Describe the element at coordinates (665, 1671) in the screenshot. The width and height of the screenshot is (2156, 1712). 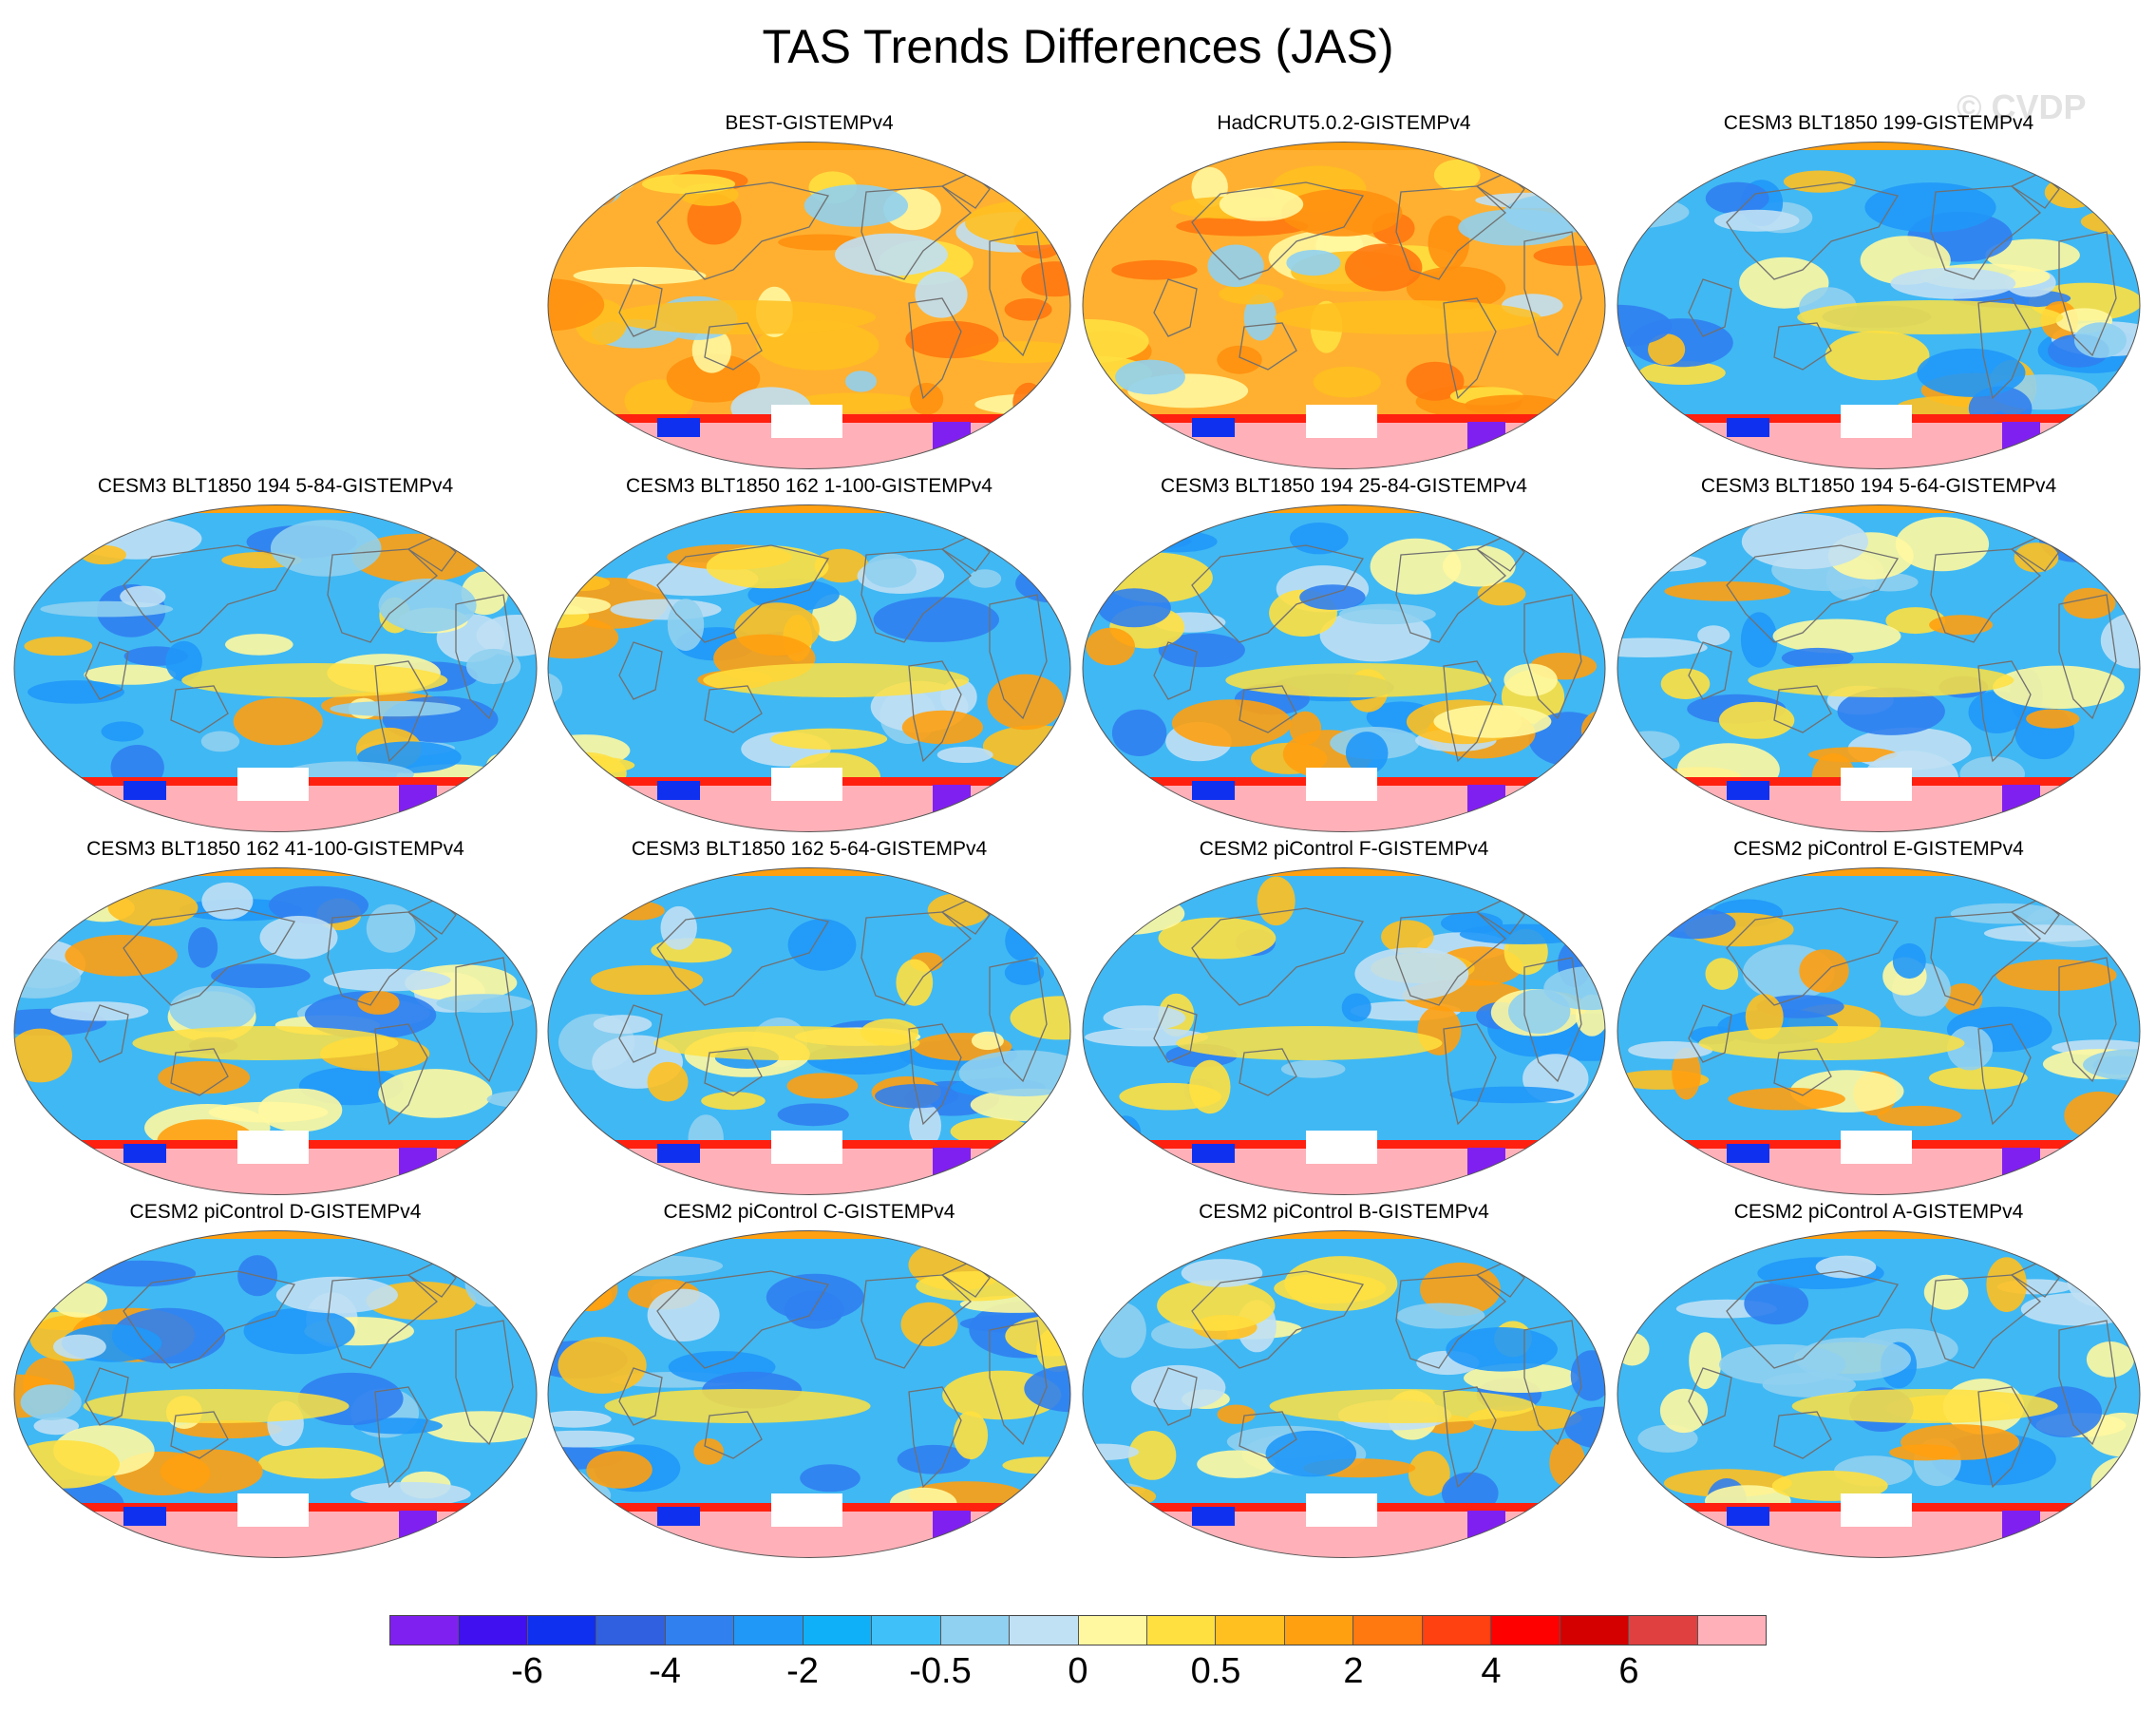
I see `colorbar-tick-label: -4` at that location.